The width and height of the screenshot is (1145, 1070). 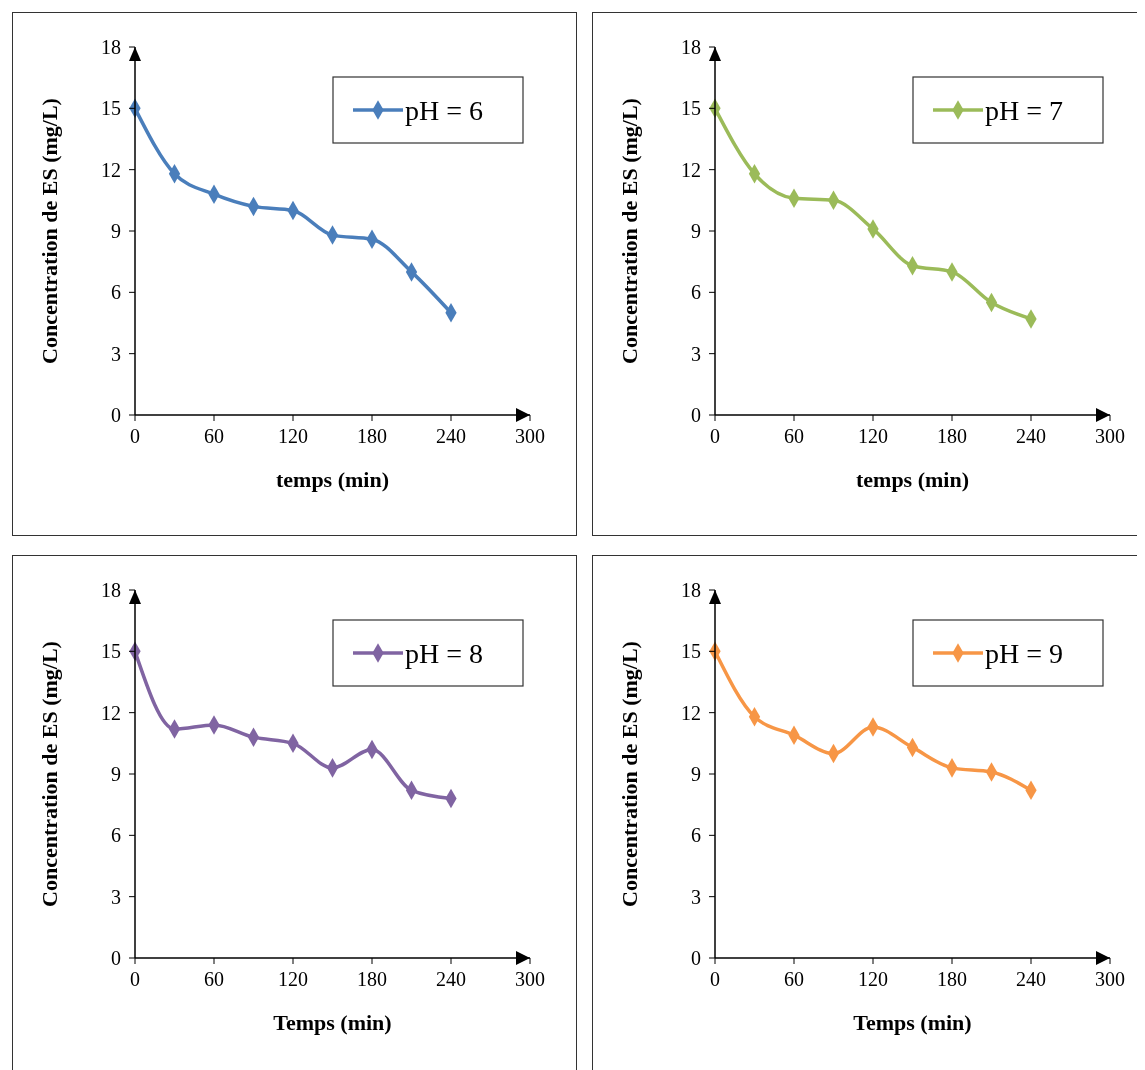 I want to click on legend-label: pH = 8, so click(x=444, y=653).